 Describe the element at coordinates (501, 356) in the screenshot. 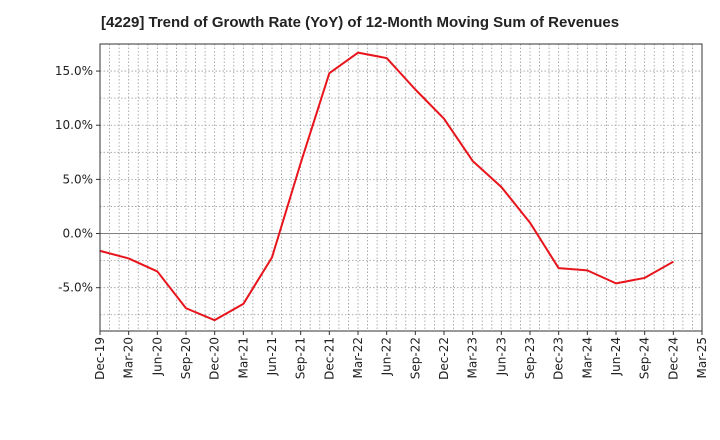

I see `x-tick-label: Jun-23` at that location.